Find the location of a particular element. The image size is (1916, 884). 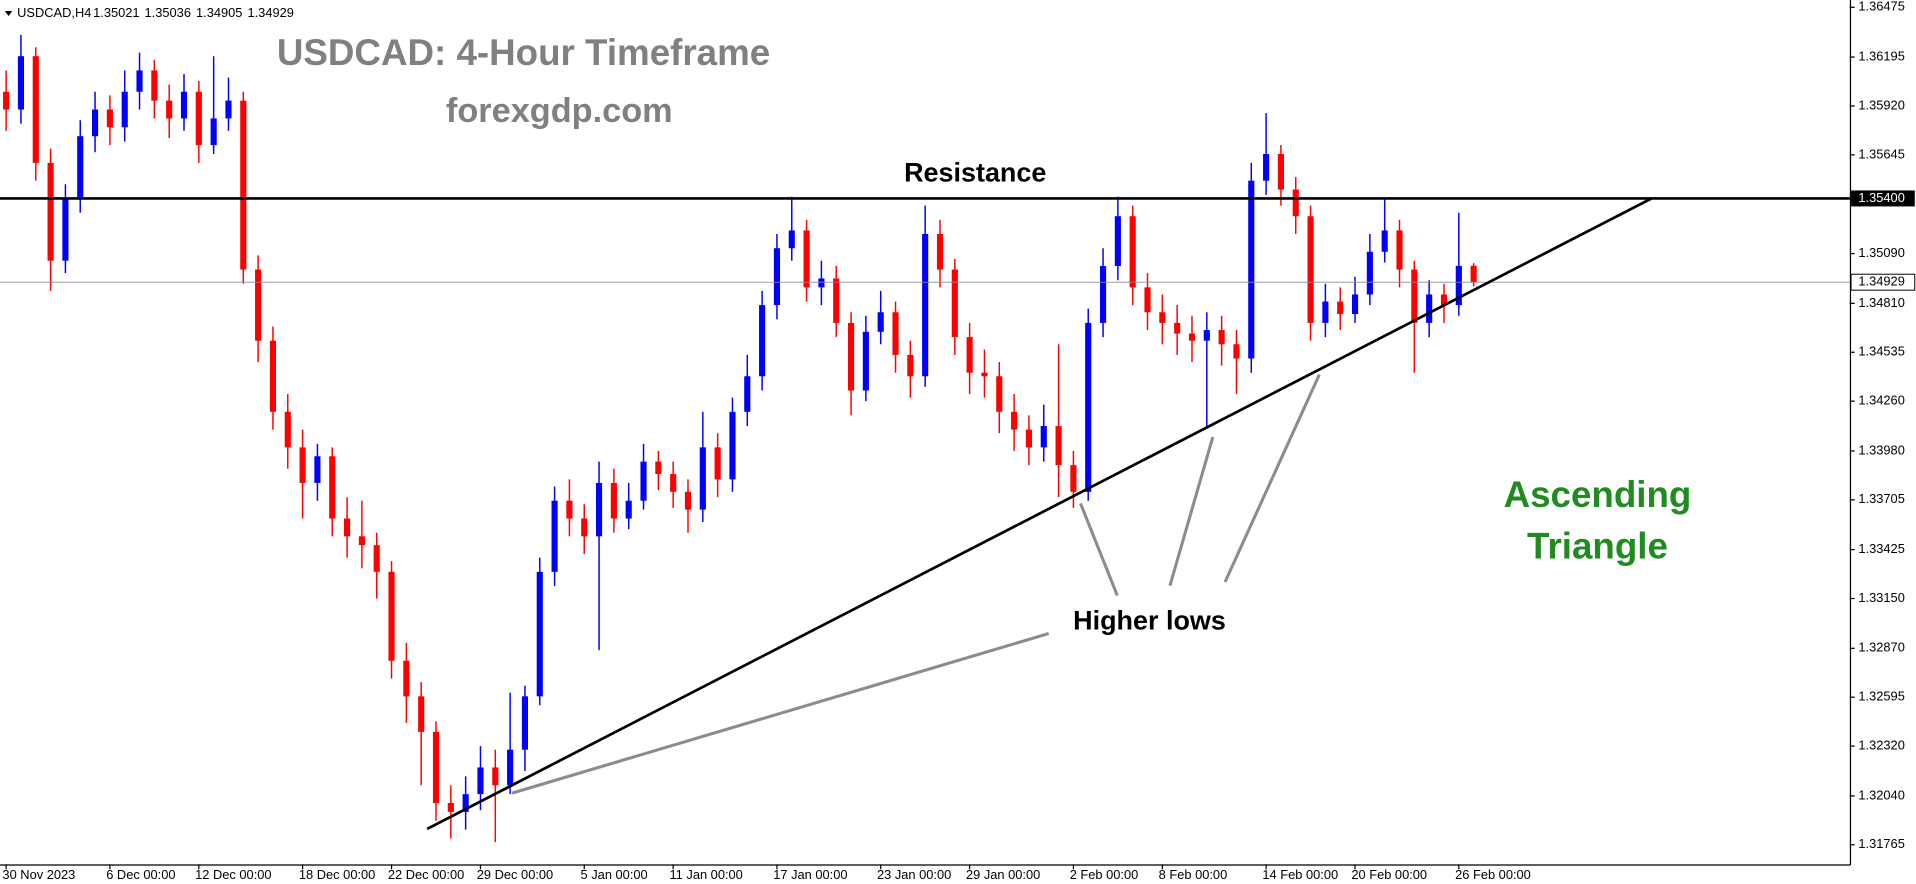

current-price-box is located at coordinates (1883, 282).